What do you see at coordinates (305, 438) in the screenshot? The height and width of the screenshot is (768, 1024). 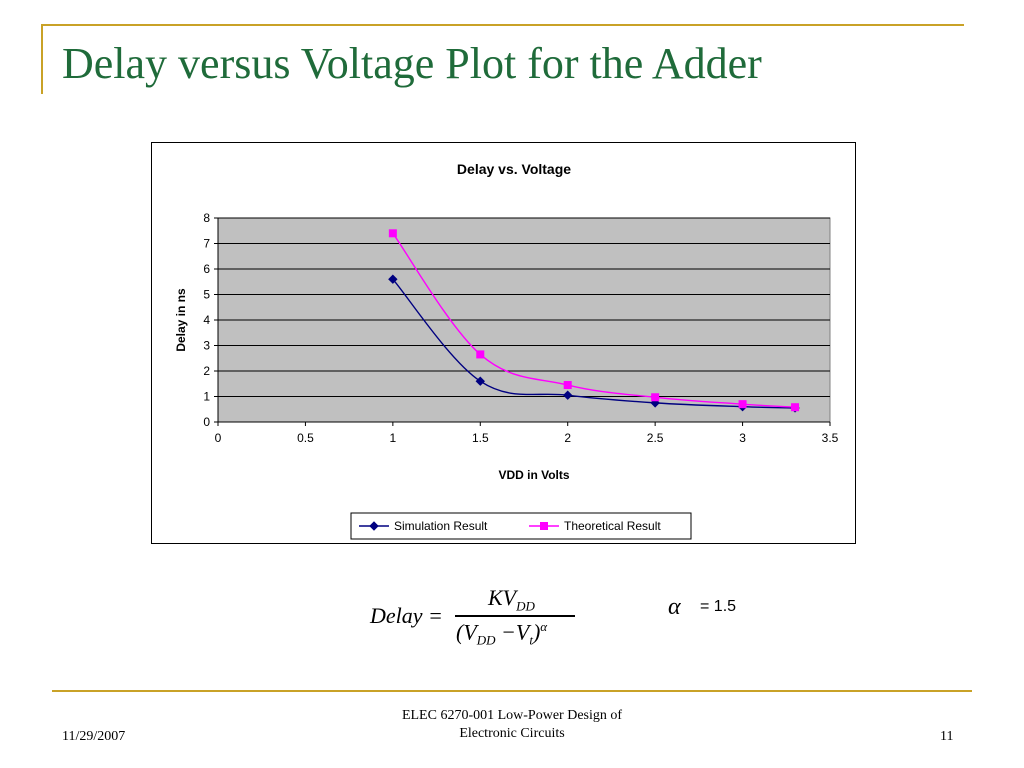 I see `x-tick-label-0.5: 0.5` at bounding box center [305, 438].